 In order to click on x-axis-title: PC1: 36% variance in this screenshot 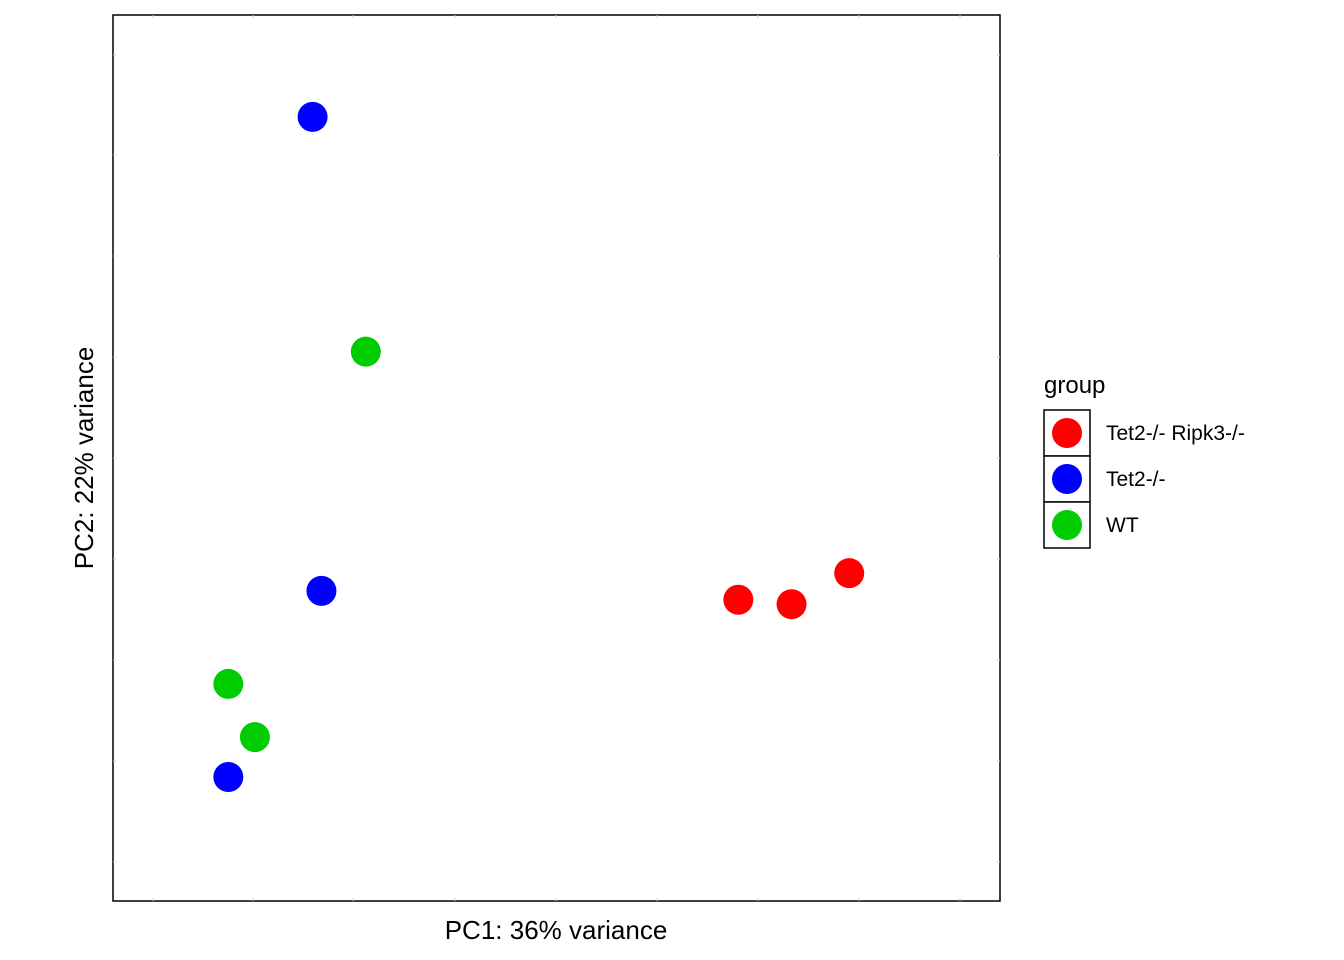, I will do `click(556, 930)`.